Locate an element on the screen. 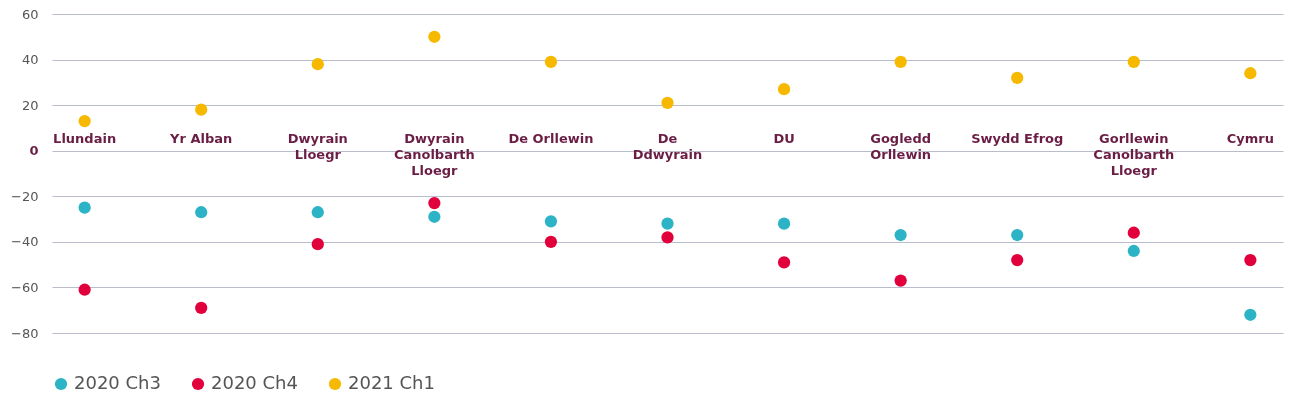 The height and width of the screenshot is (414, 1293). y-tick-label: −80 is located at coordinates (25, 333).